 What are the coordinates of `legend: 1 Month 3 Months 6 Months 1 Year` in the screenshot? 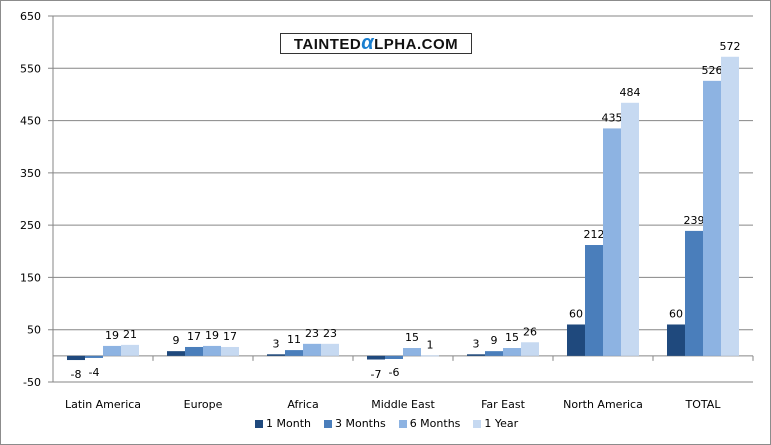 It's located at (386, 423).